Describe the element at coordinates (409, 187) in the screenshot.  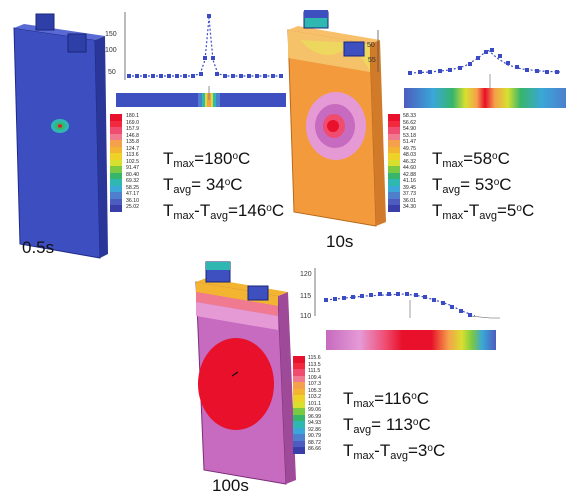
I see `legend-value: 39.45` at that location.